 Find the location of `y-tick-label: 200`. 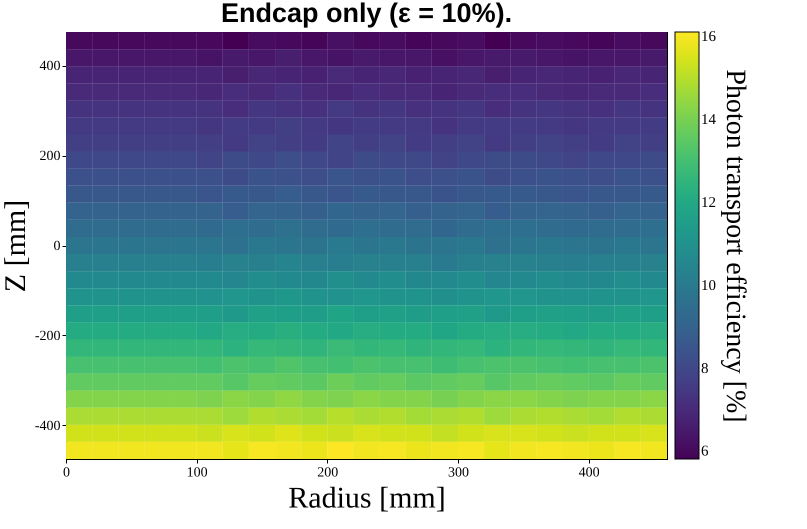

y-tick-label: 200 is located at coordinates (50, 156).